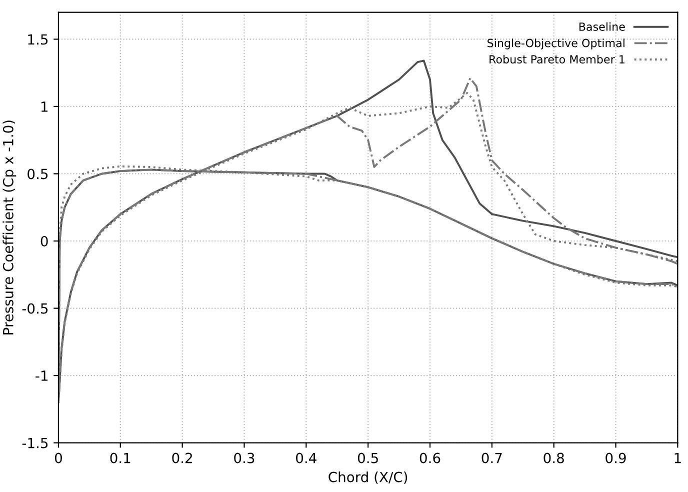 The width and height of the screenshot is (688, 492). I want to click on y-tick-label: -1, so click(42, 375).